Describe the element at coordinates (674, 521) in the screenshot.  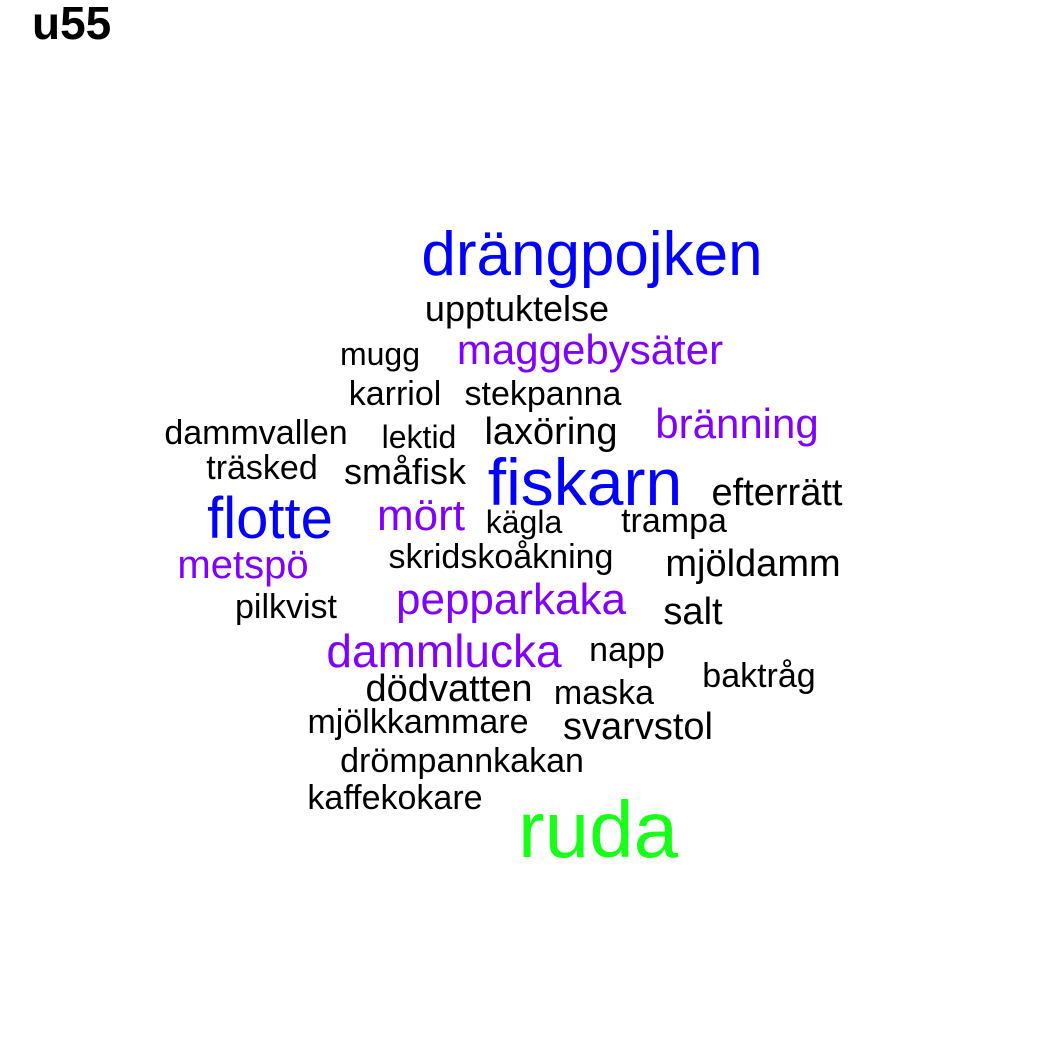
I see `word-trampa: trampa` at that location.